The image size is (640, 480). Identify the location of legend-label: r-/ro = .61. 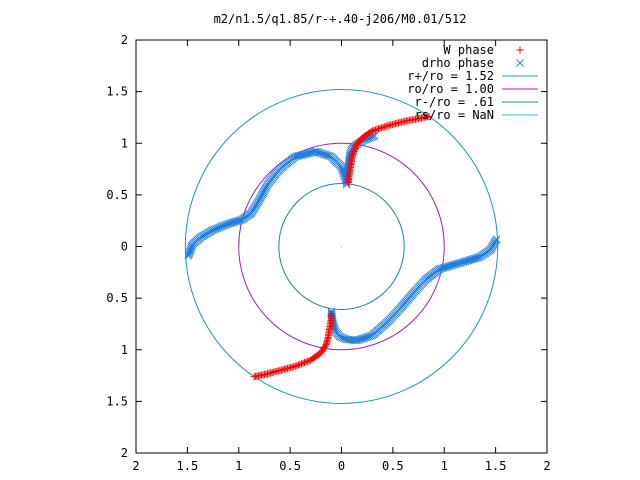
(454, 102).